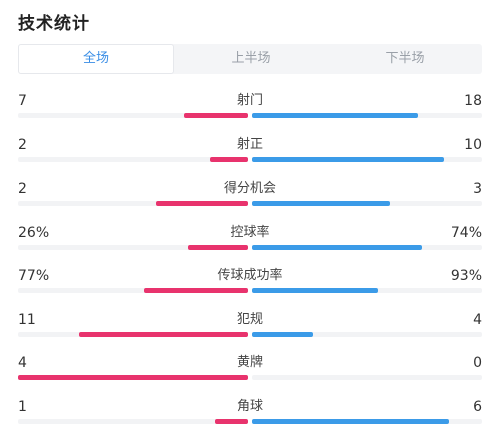 Image resolution: width=500 pixels, height=440 pixels. I want to click on away-value: 0, so click(477, 363).